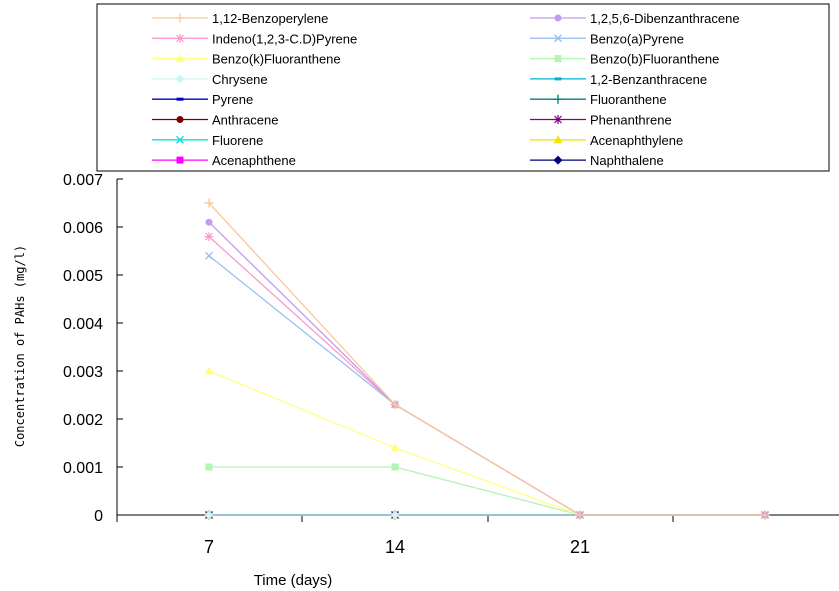 The width and height of the screenshot is (839, 591). What do you see at coordinates (631, 120) in the screenshot?
I see `legend-label: Phenanthrene` at bounding box center [631, 120].